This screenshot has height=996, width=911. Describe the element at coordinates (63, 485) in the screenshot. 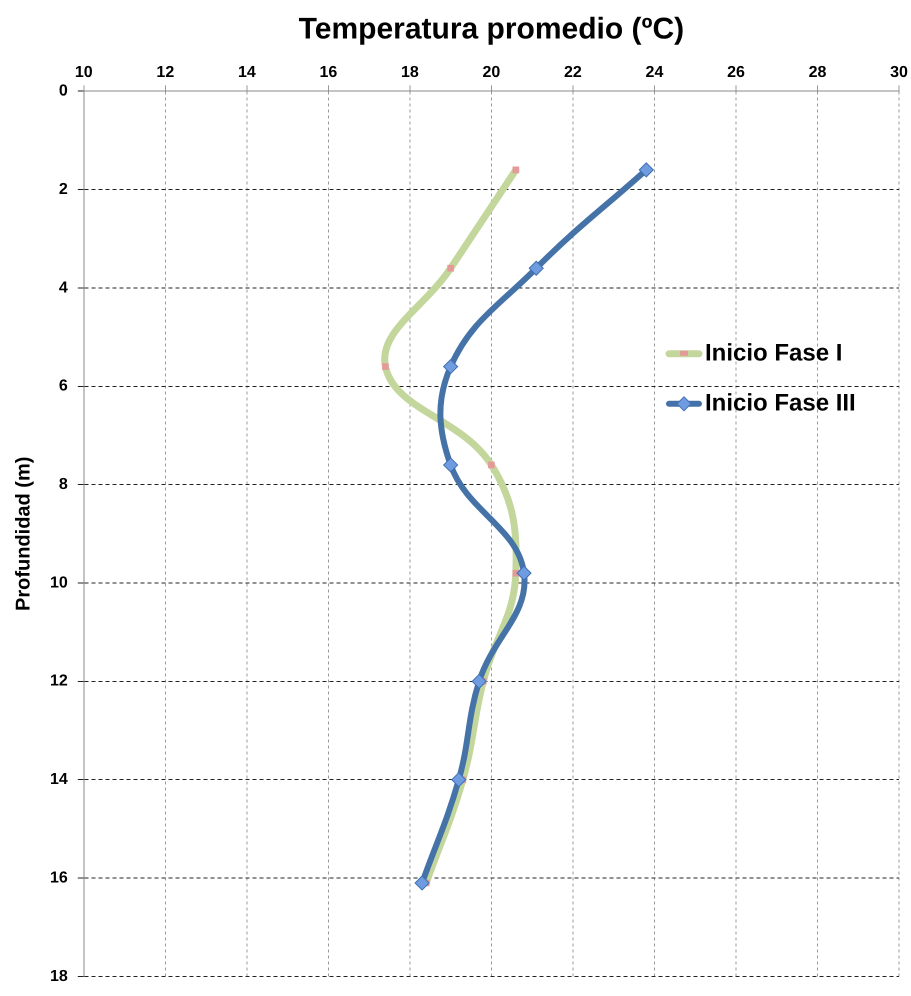

I see `y-tick-label: 8` at that location.